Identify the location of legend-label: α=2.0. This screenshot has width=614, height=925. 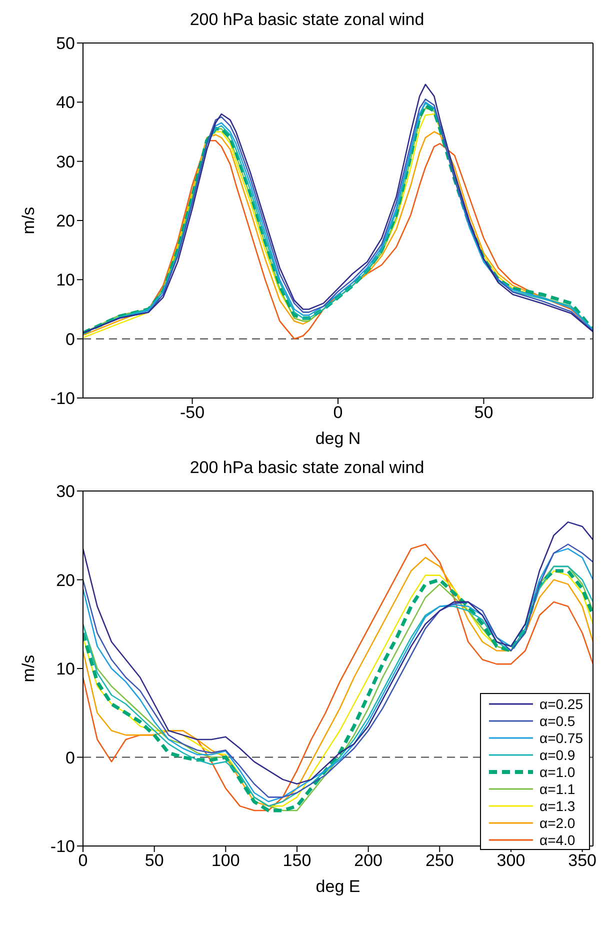
(557, 822).